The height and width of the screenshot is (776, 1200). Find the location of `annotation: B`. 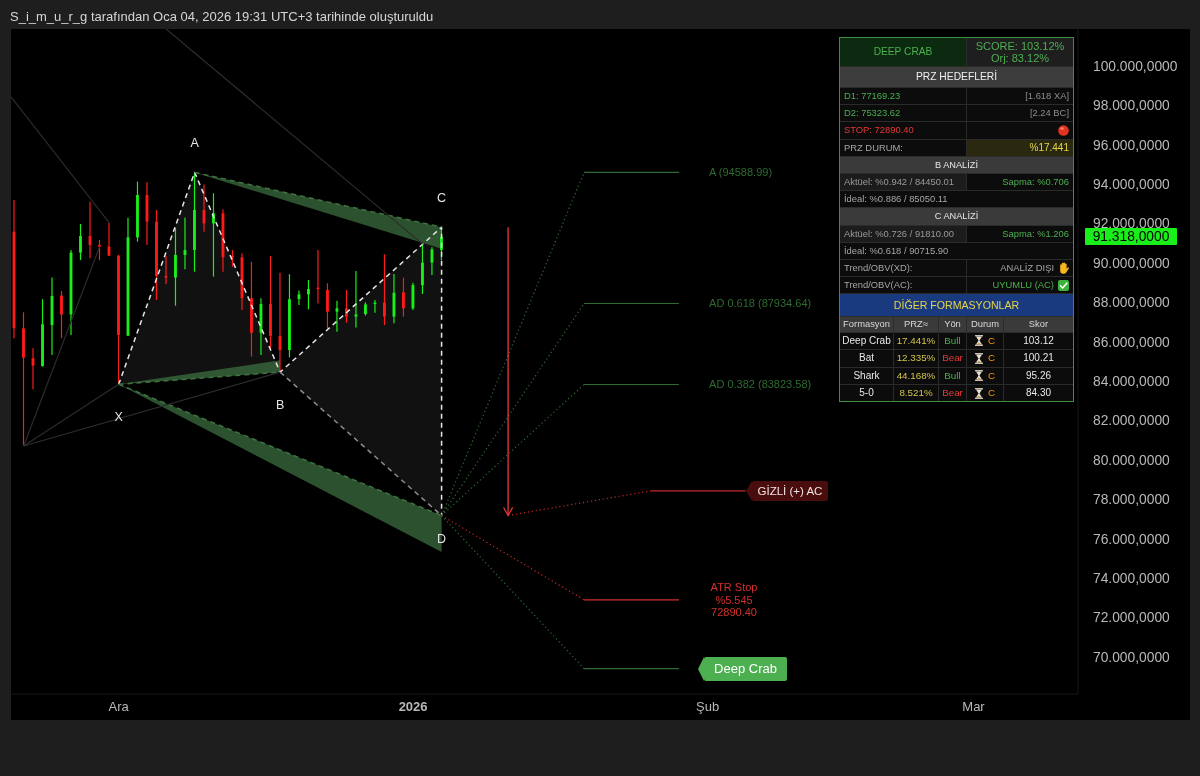

annotation: B is located at coordinates (280, 404).